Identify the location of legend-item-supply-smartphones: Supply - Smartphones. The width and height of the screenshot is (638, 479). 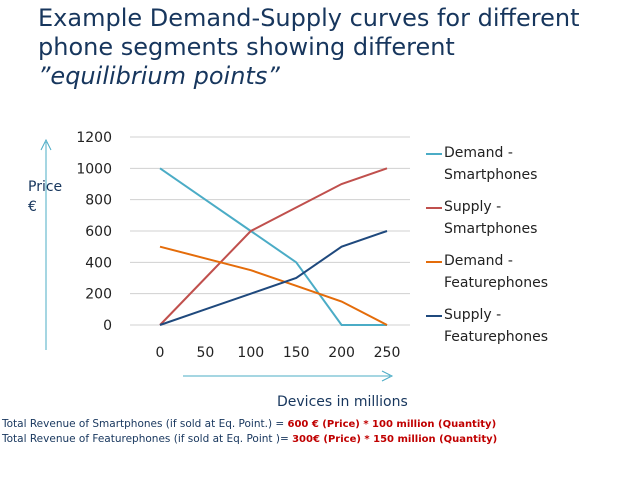
(531, 223).